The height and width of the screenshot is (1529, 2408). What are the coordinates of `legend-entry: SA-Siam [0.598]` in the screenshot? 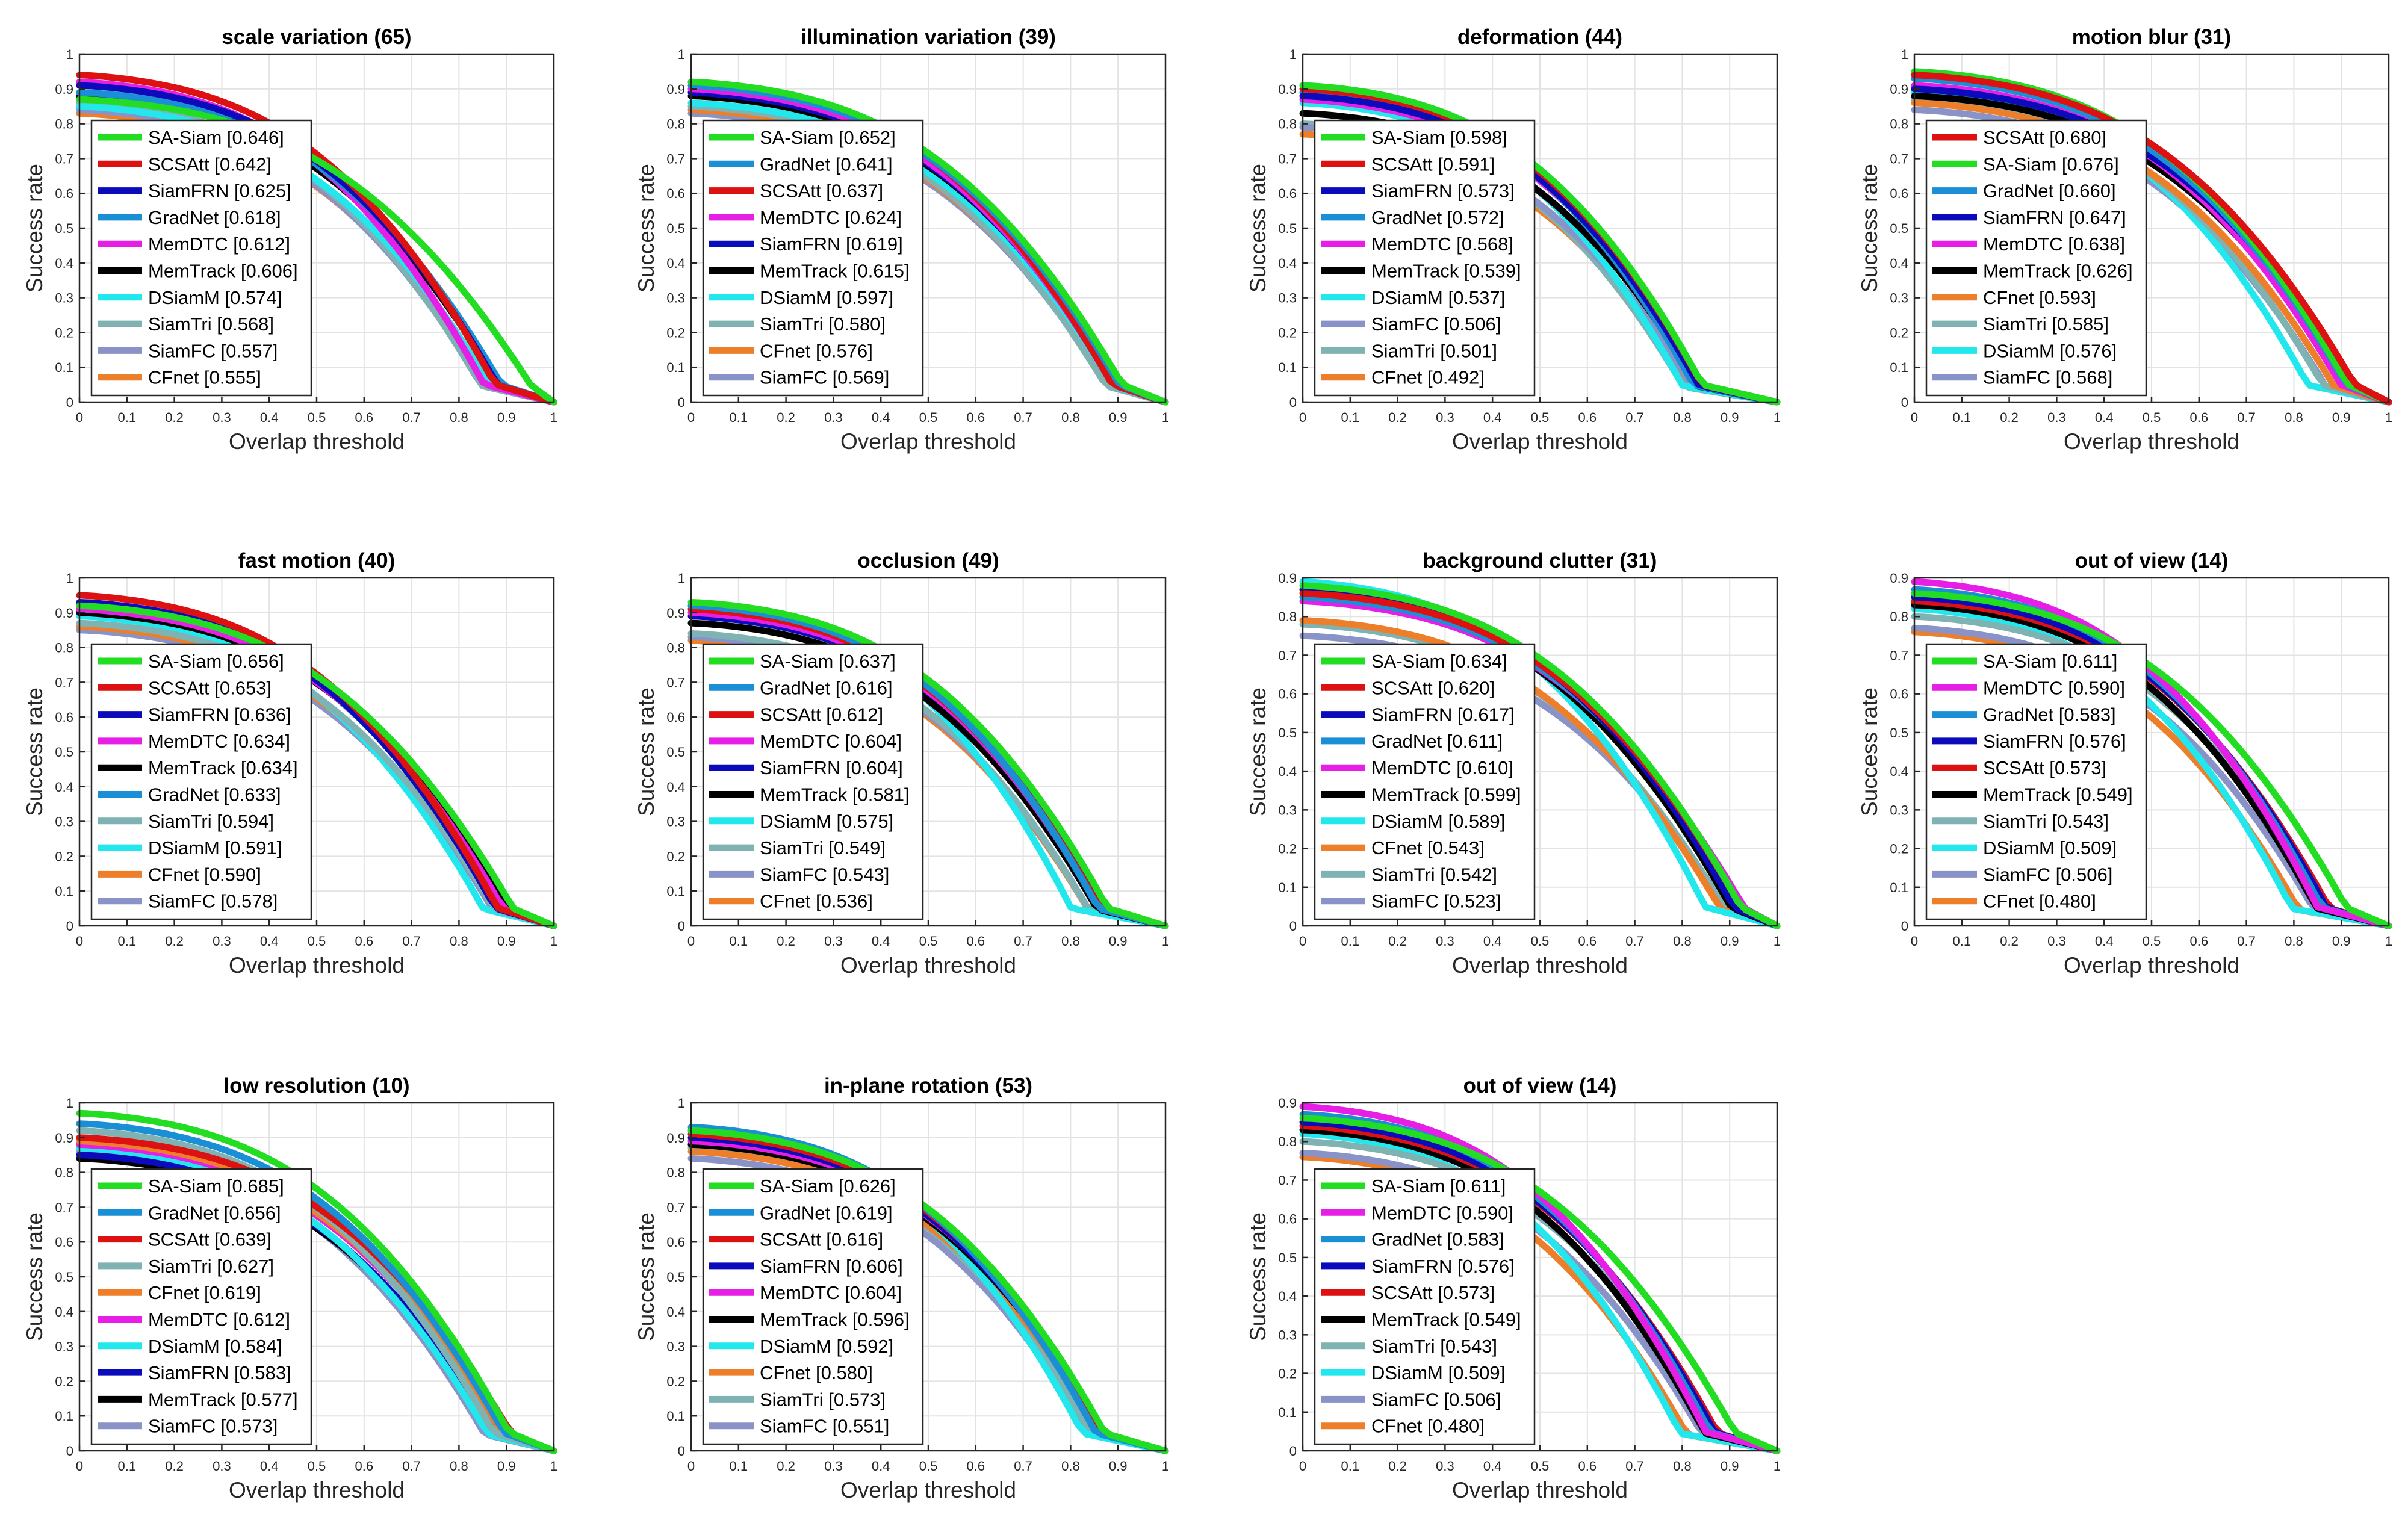 It's located at (1439, 137).